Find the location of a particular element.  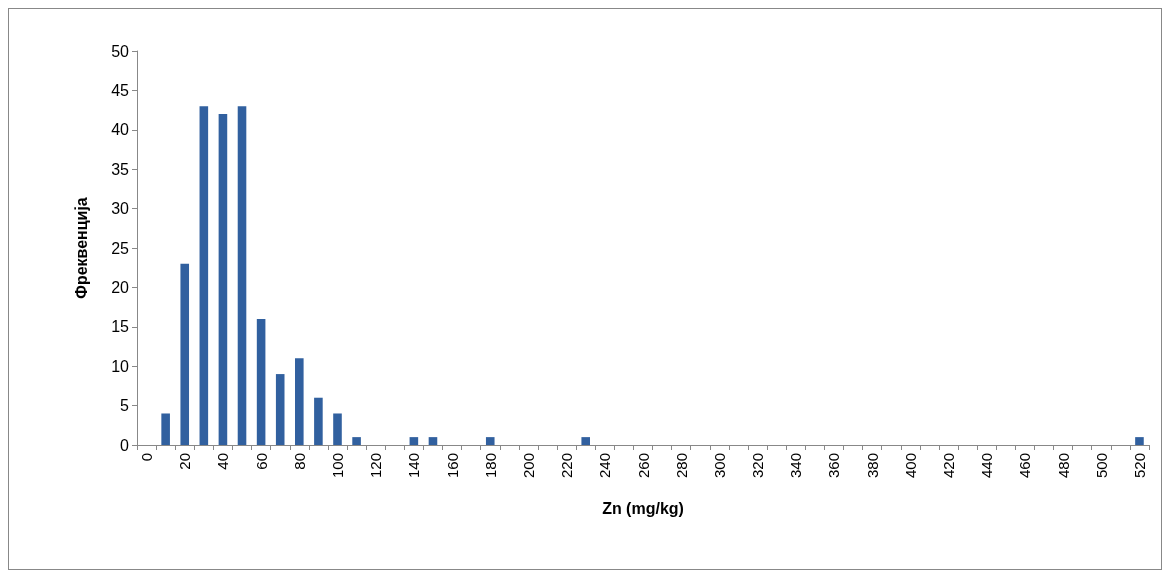

y-tick-label: 0 is located at coordinates (125, 445).